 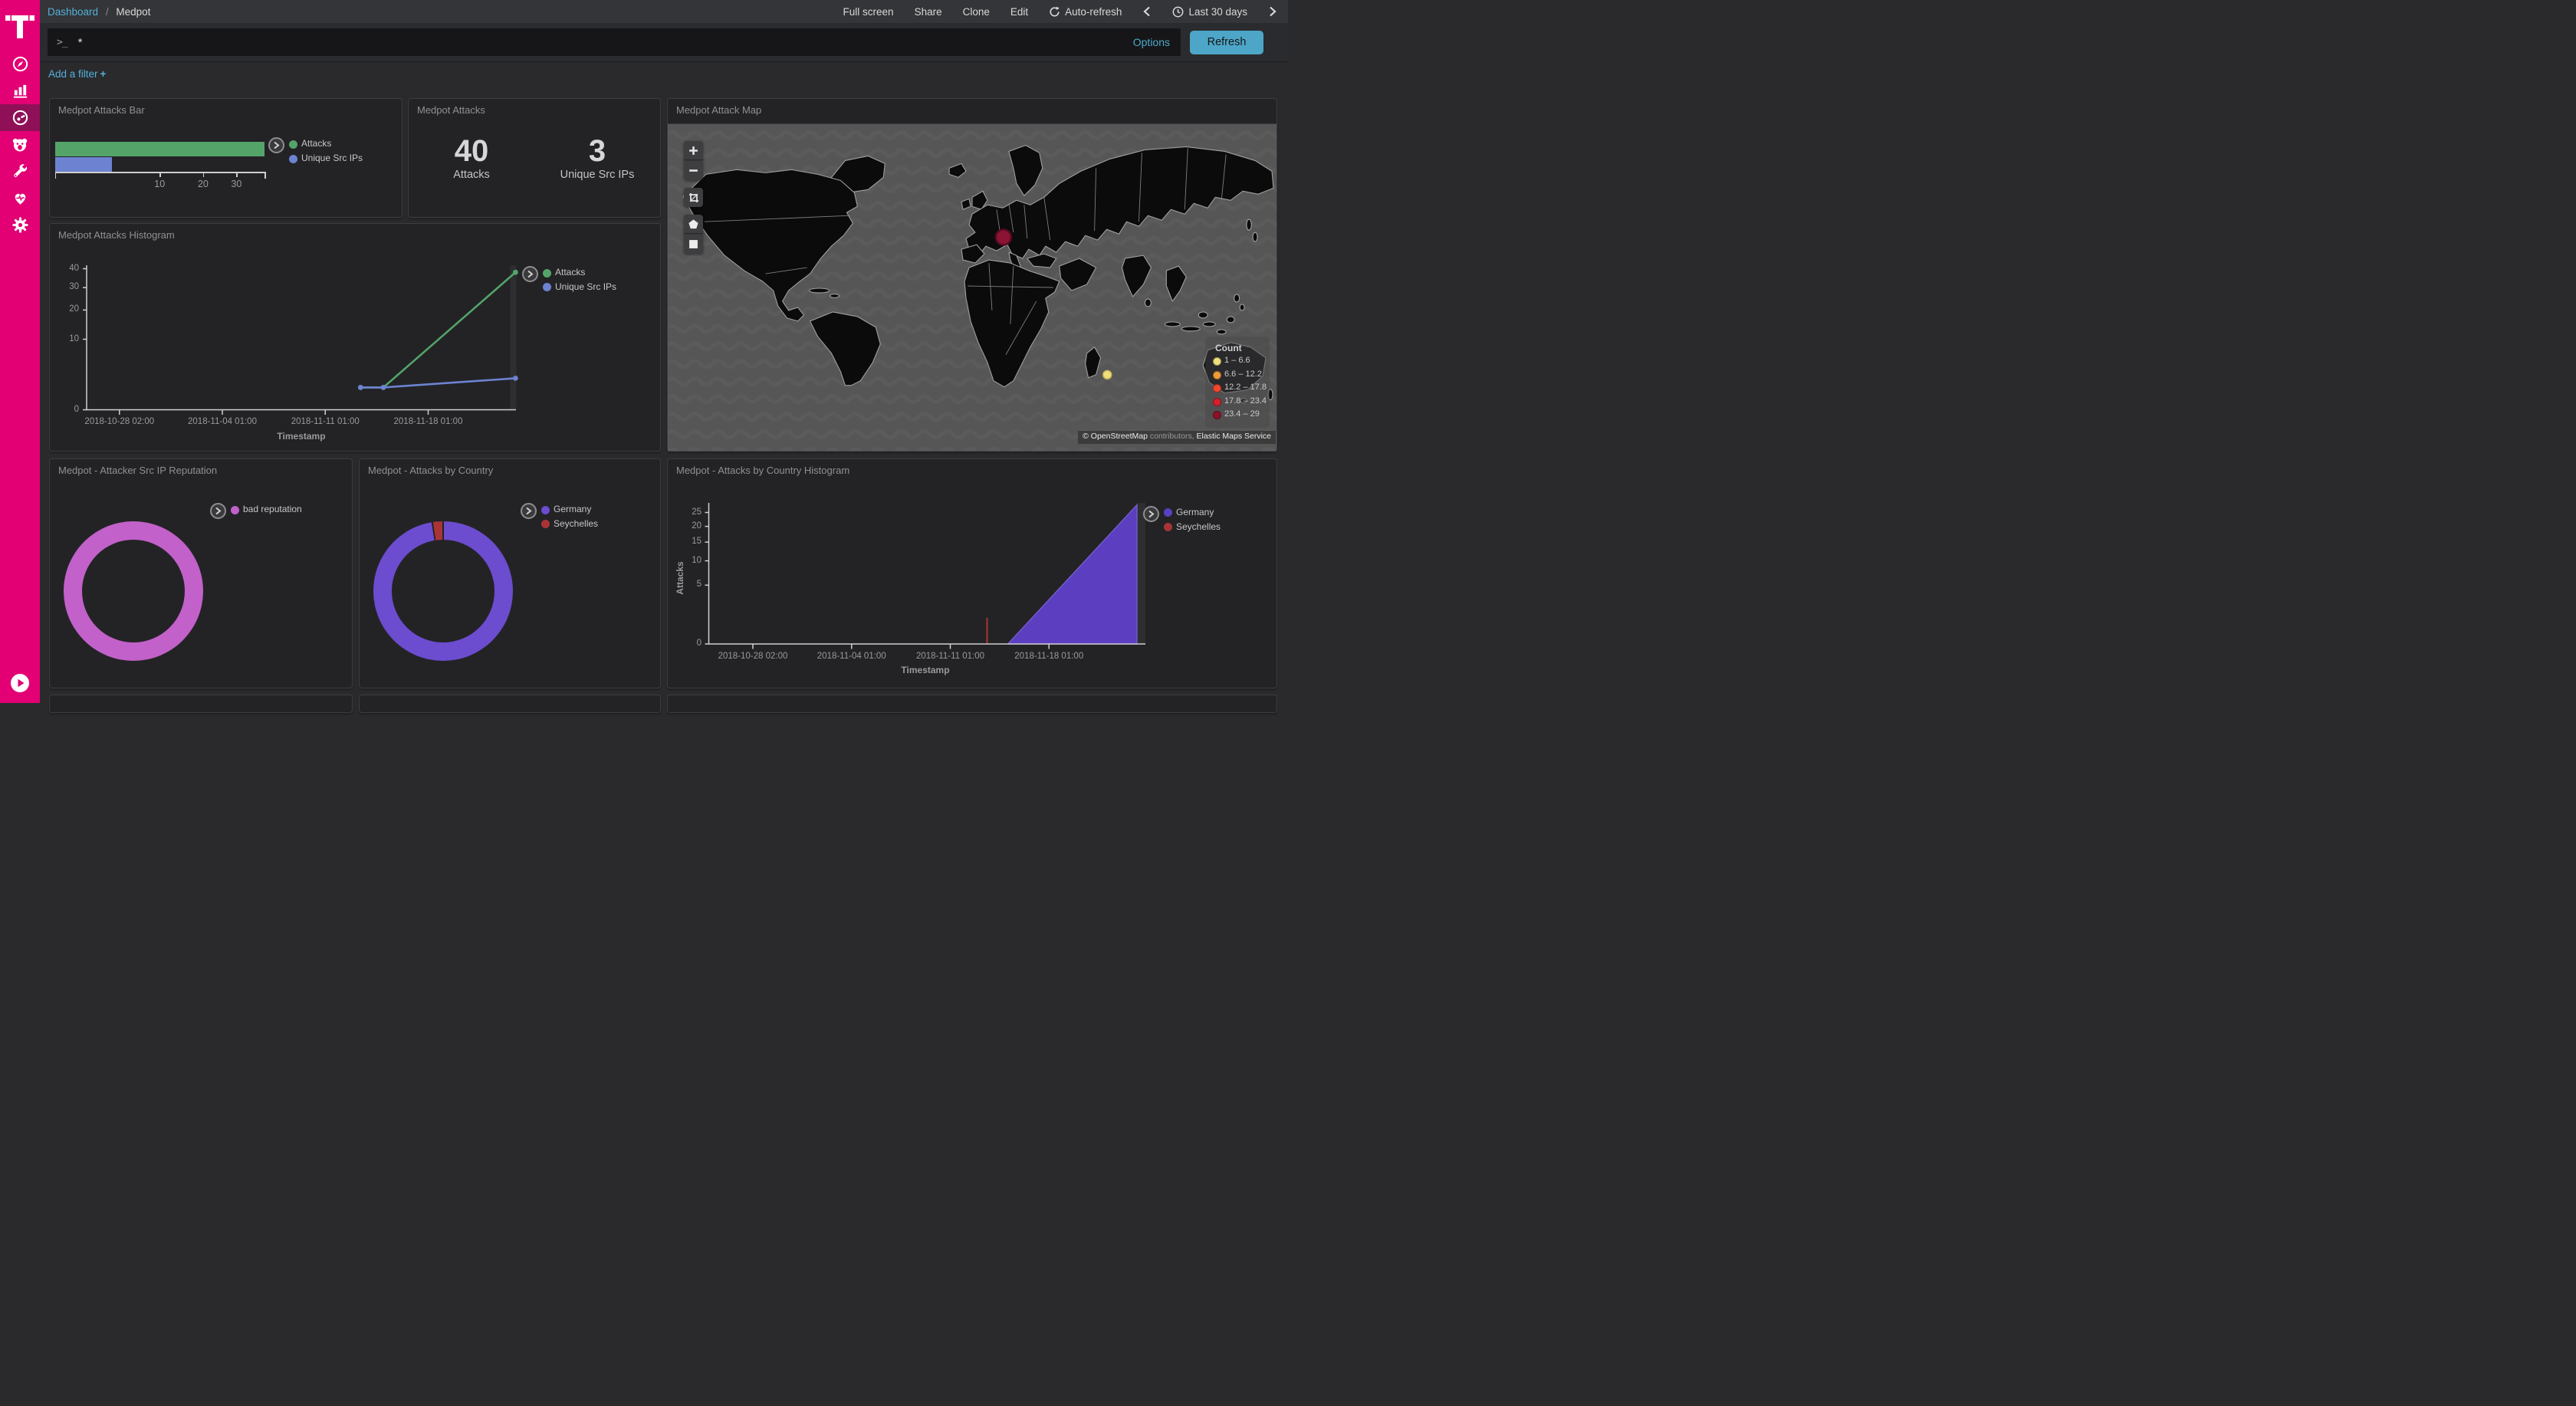 I want to click on map-zoom-in-button, so click(x=694, y=150).